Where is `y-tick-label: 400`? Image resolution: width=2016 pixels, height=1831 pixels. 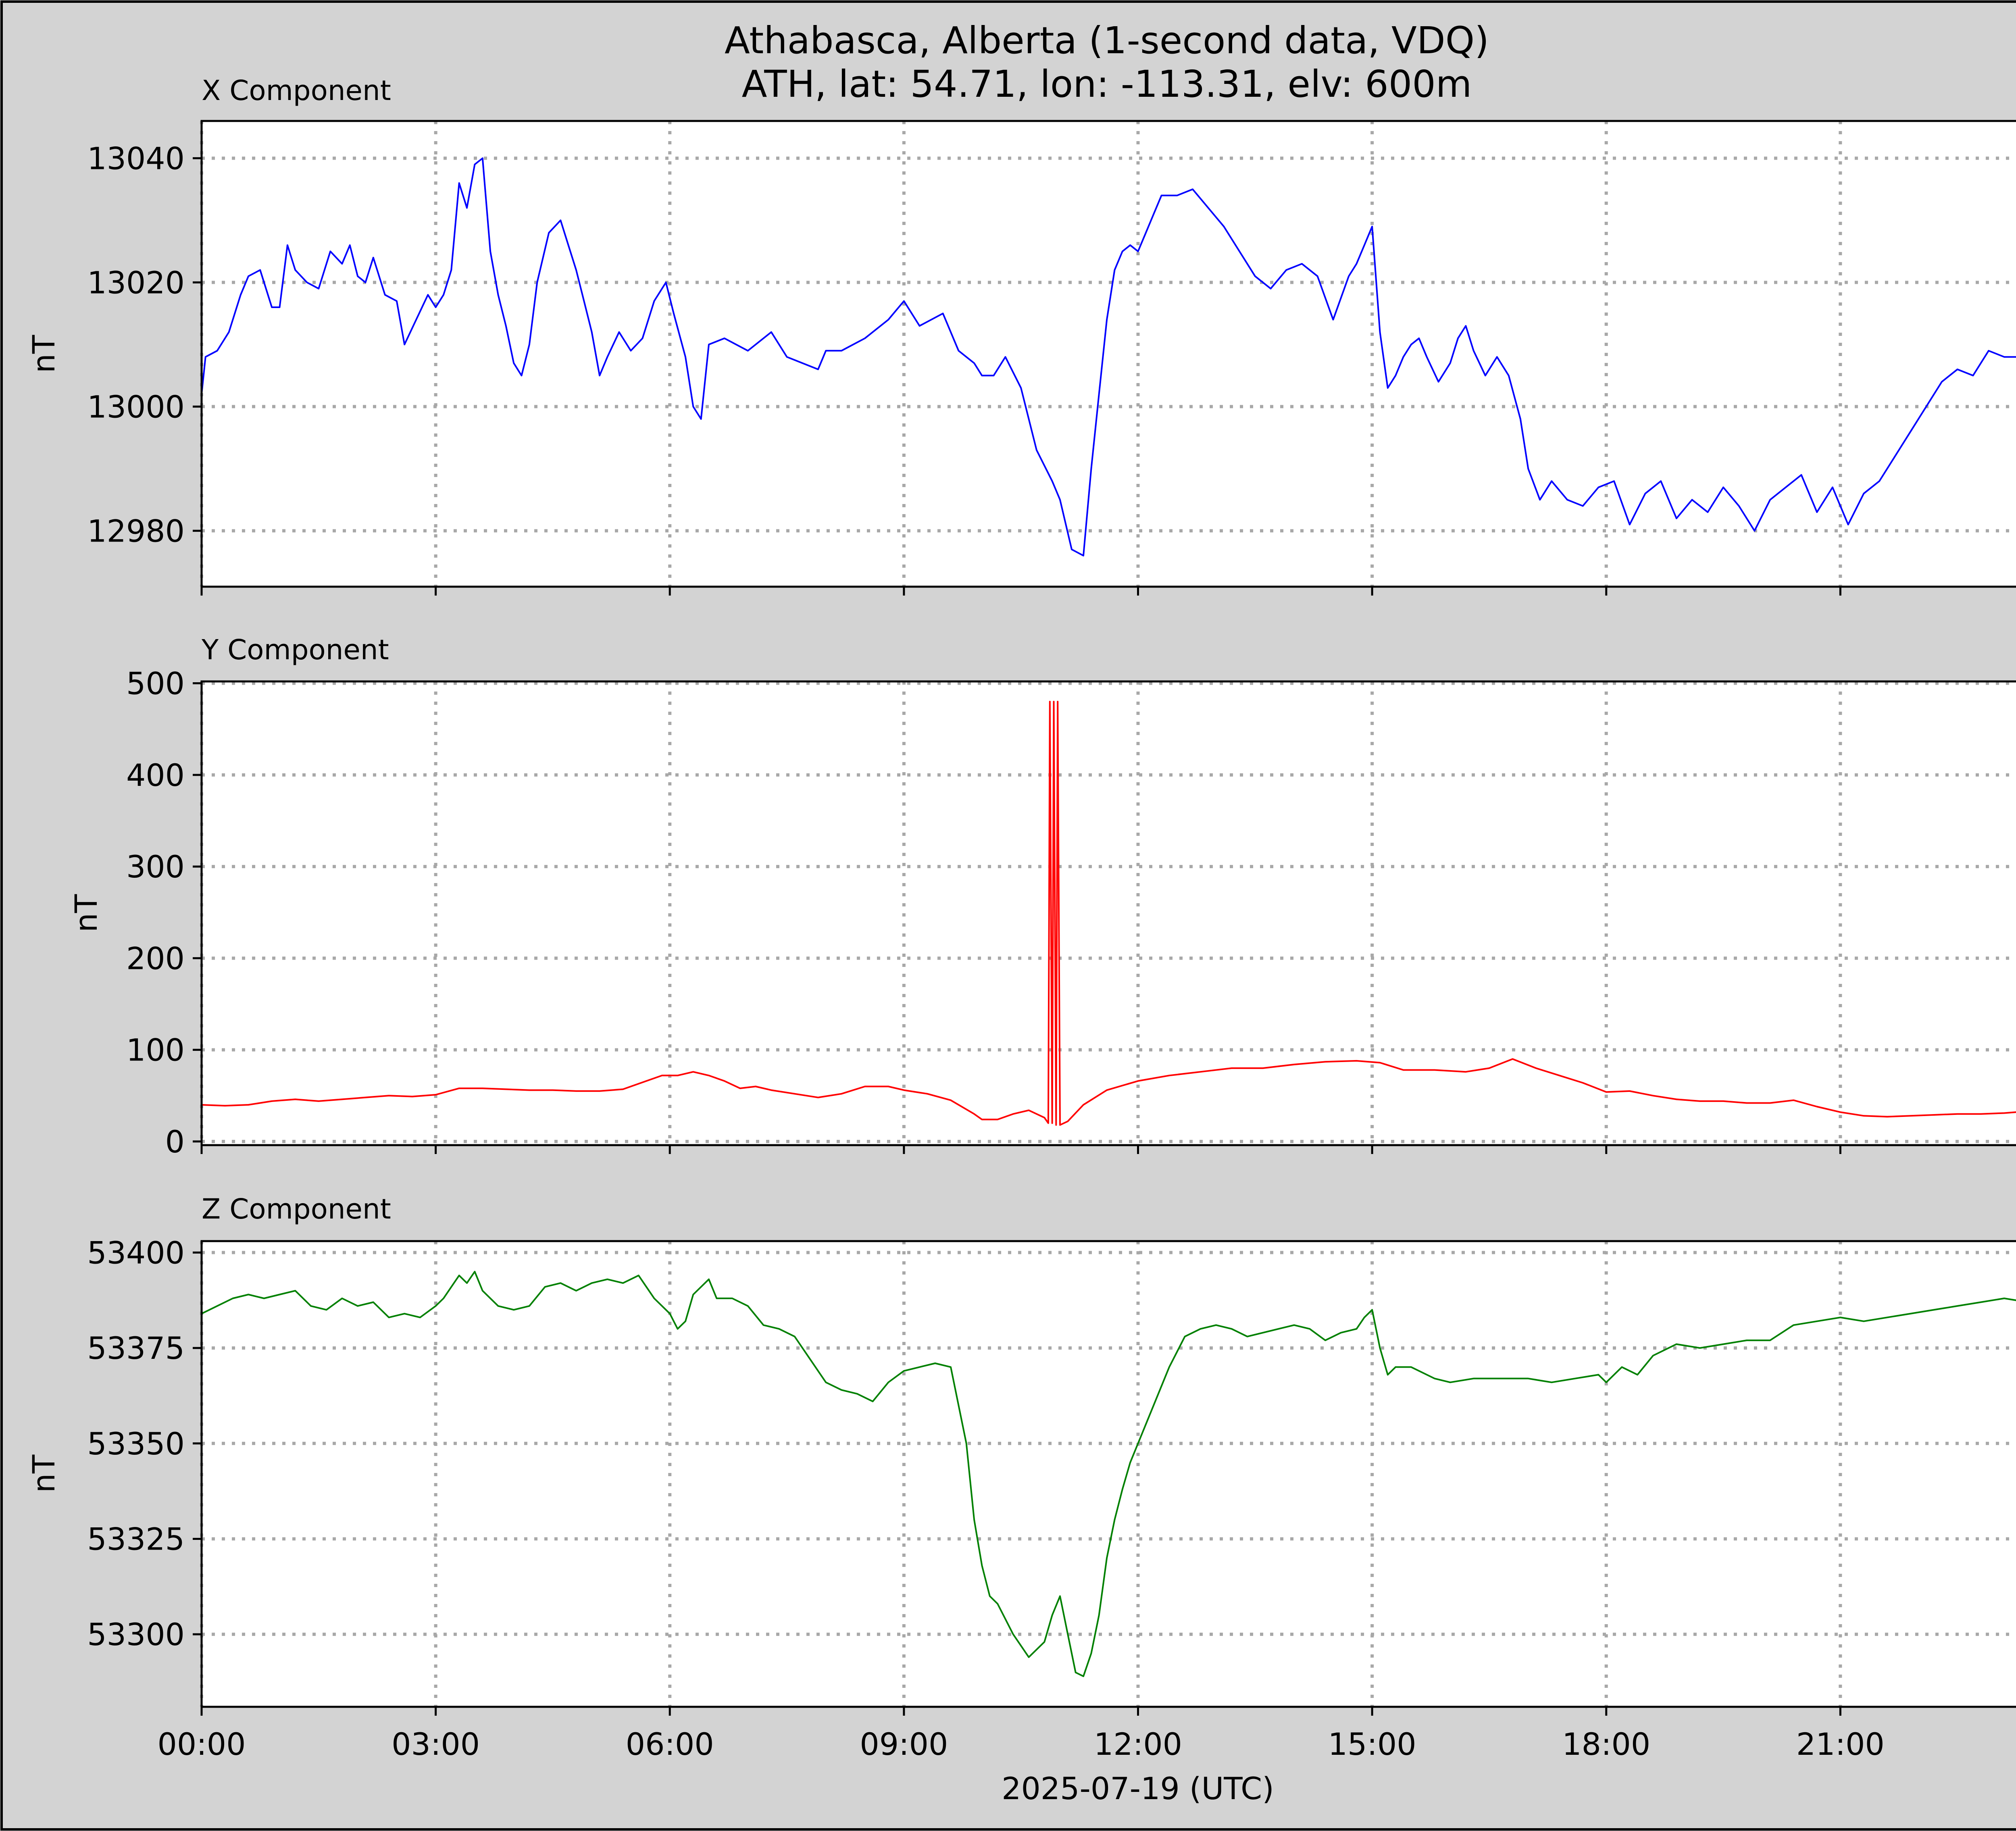 y-tick-label: 400 is located at coordinates (155, 775).